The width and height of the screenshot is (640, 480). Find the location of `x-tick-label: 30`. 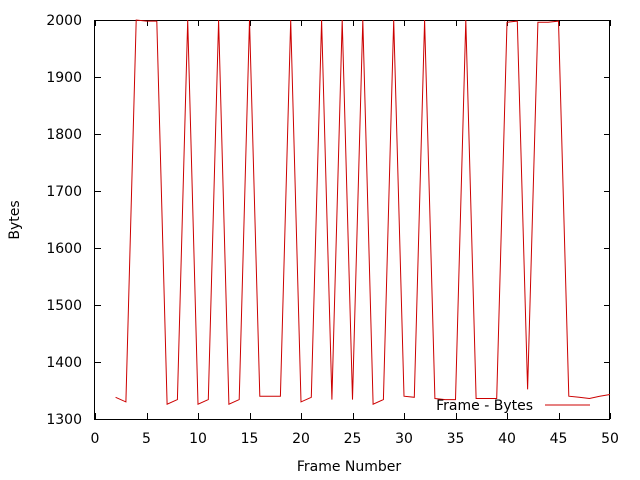

x-tick-label: 30 is located at coordinates (404, 439).